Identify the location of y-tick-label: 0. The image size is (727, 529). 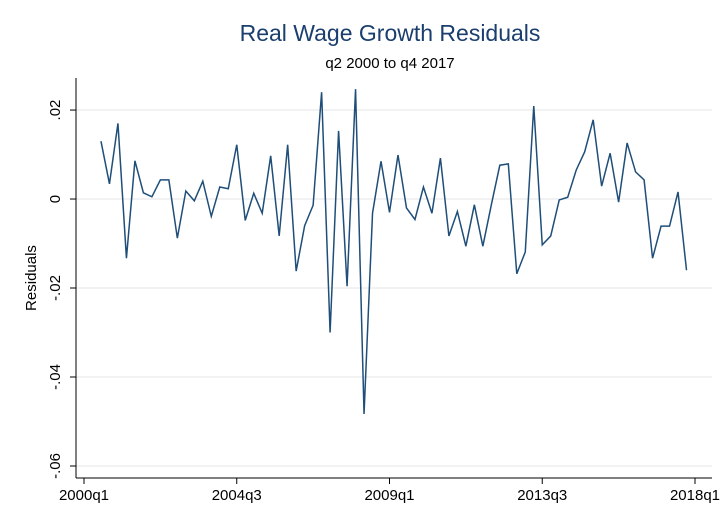
(55, 199).